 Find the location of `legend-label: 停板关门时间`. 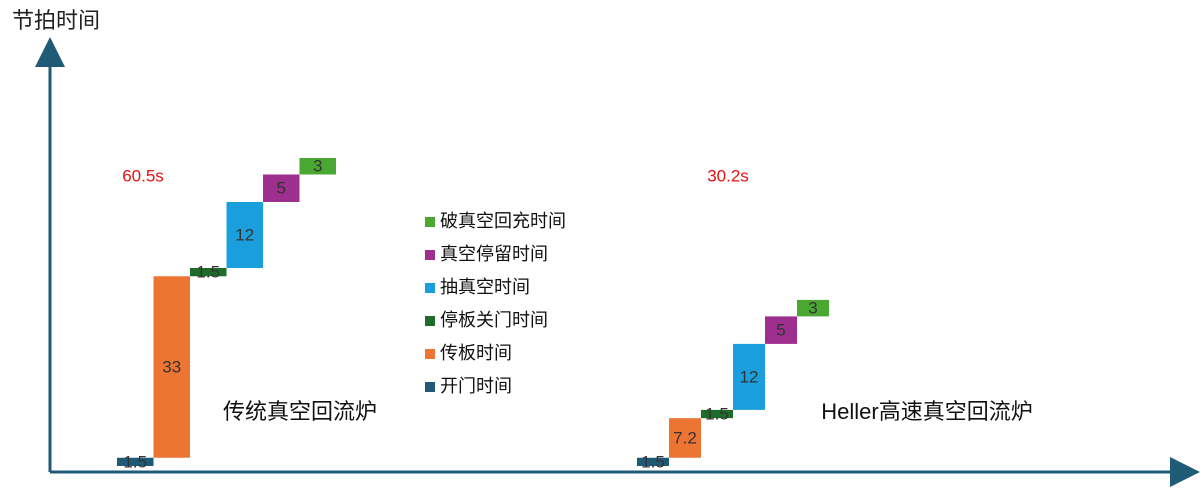

legend-label: 停板关门时间 is located at coordinates (494, 320).